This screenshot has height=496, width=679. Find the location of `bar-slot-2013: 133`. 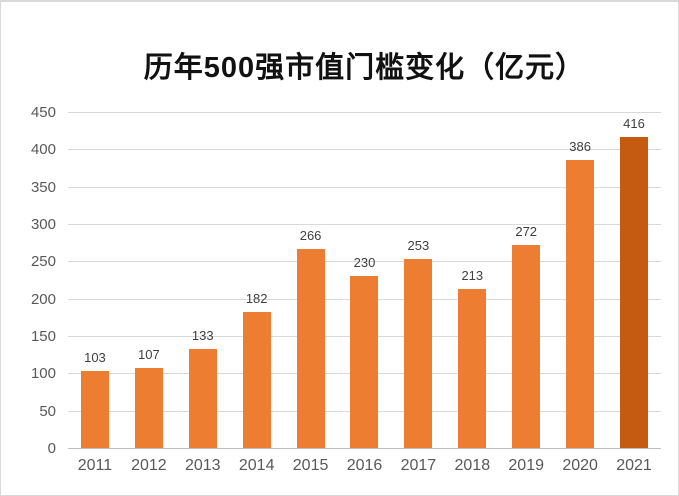

bar-slot-2013: 133 is located at coordinates (203, 280).